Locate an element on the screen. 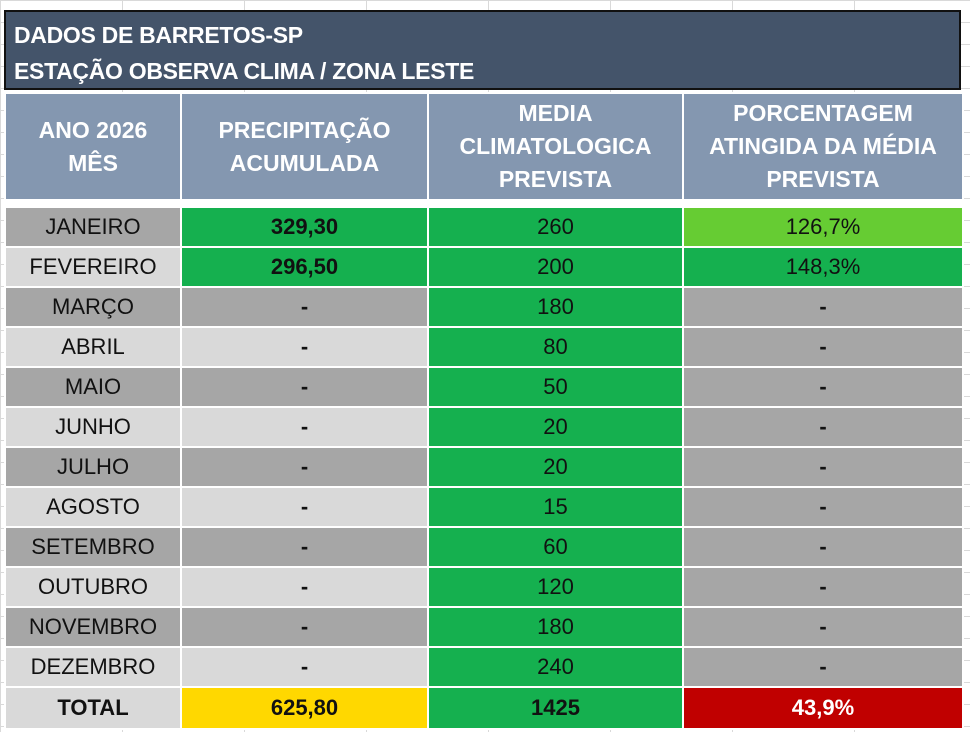 The image size is (970, 732). header-pct-label: PORCENTAGEM ATINGIDA DA MÉDIA PREVISTA is located at coordinates (823, 146).